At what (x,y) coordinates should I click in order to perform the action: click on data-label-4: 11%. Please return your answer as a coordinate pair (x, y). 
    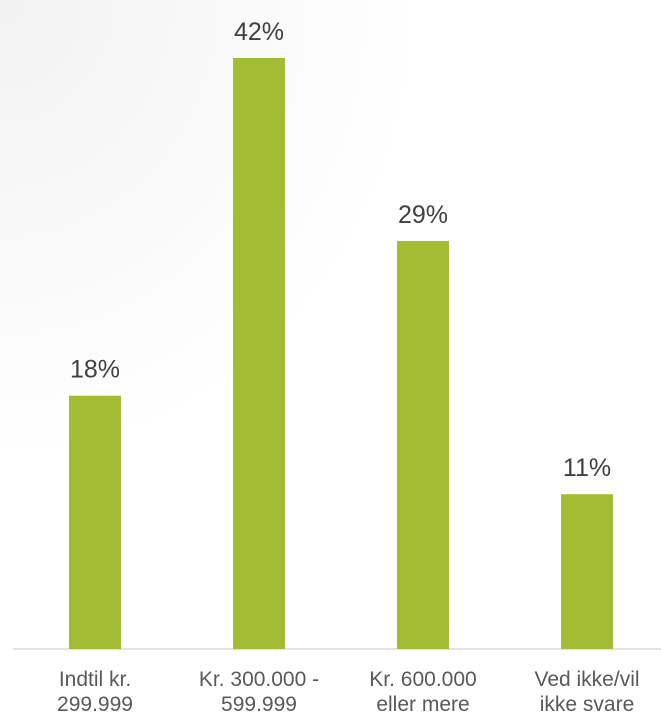
    Looking at the image, I should click on (587, 468).